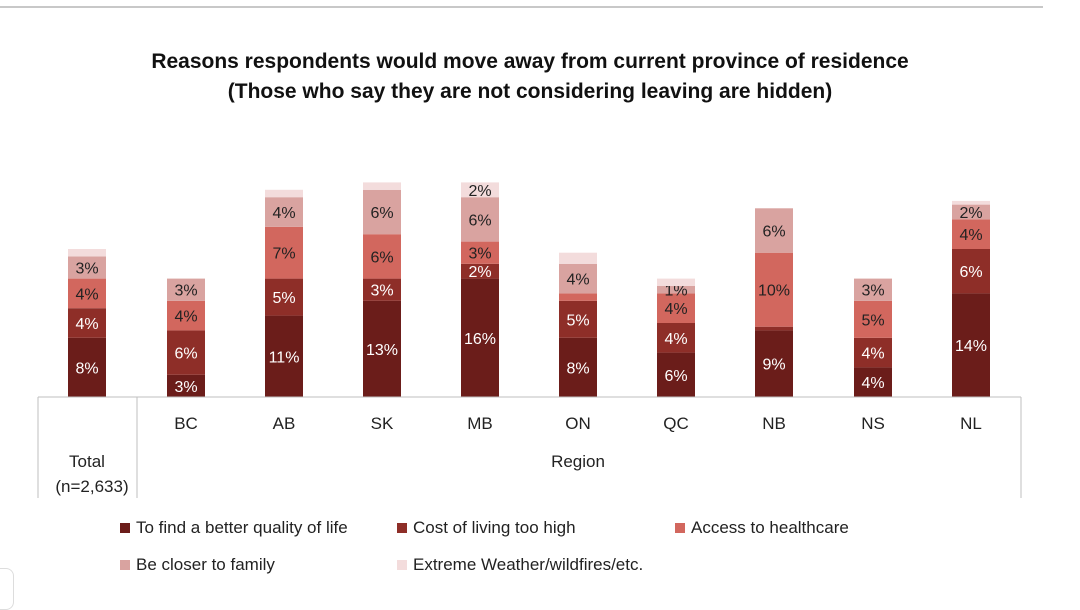 The image size is (1080, 610). I want to click on top-rule, so click(521, 7).